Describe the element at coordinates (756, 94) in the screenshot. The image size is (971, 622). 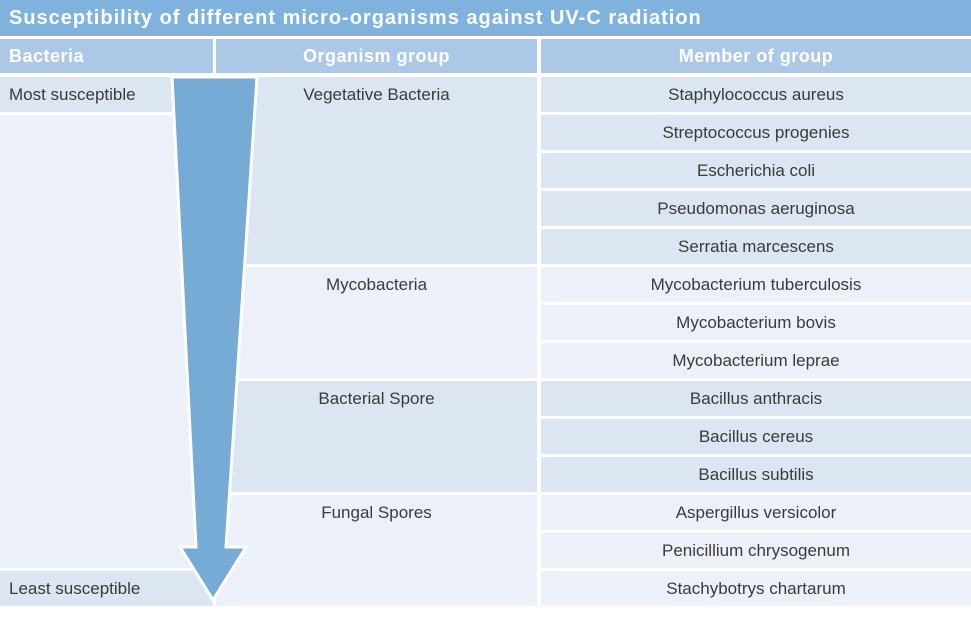
I see `member-row: Staphylococcus aureus` at that location.